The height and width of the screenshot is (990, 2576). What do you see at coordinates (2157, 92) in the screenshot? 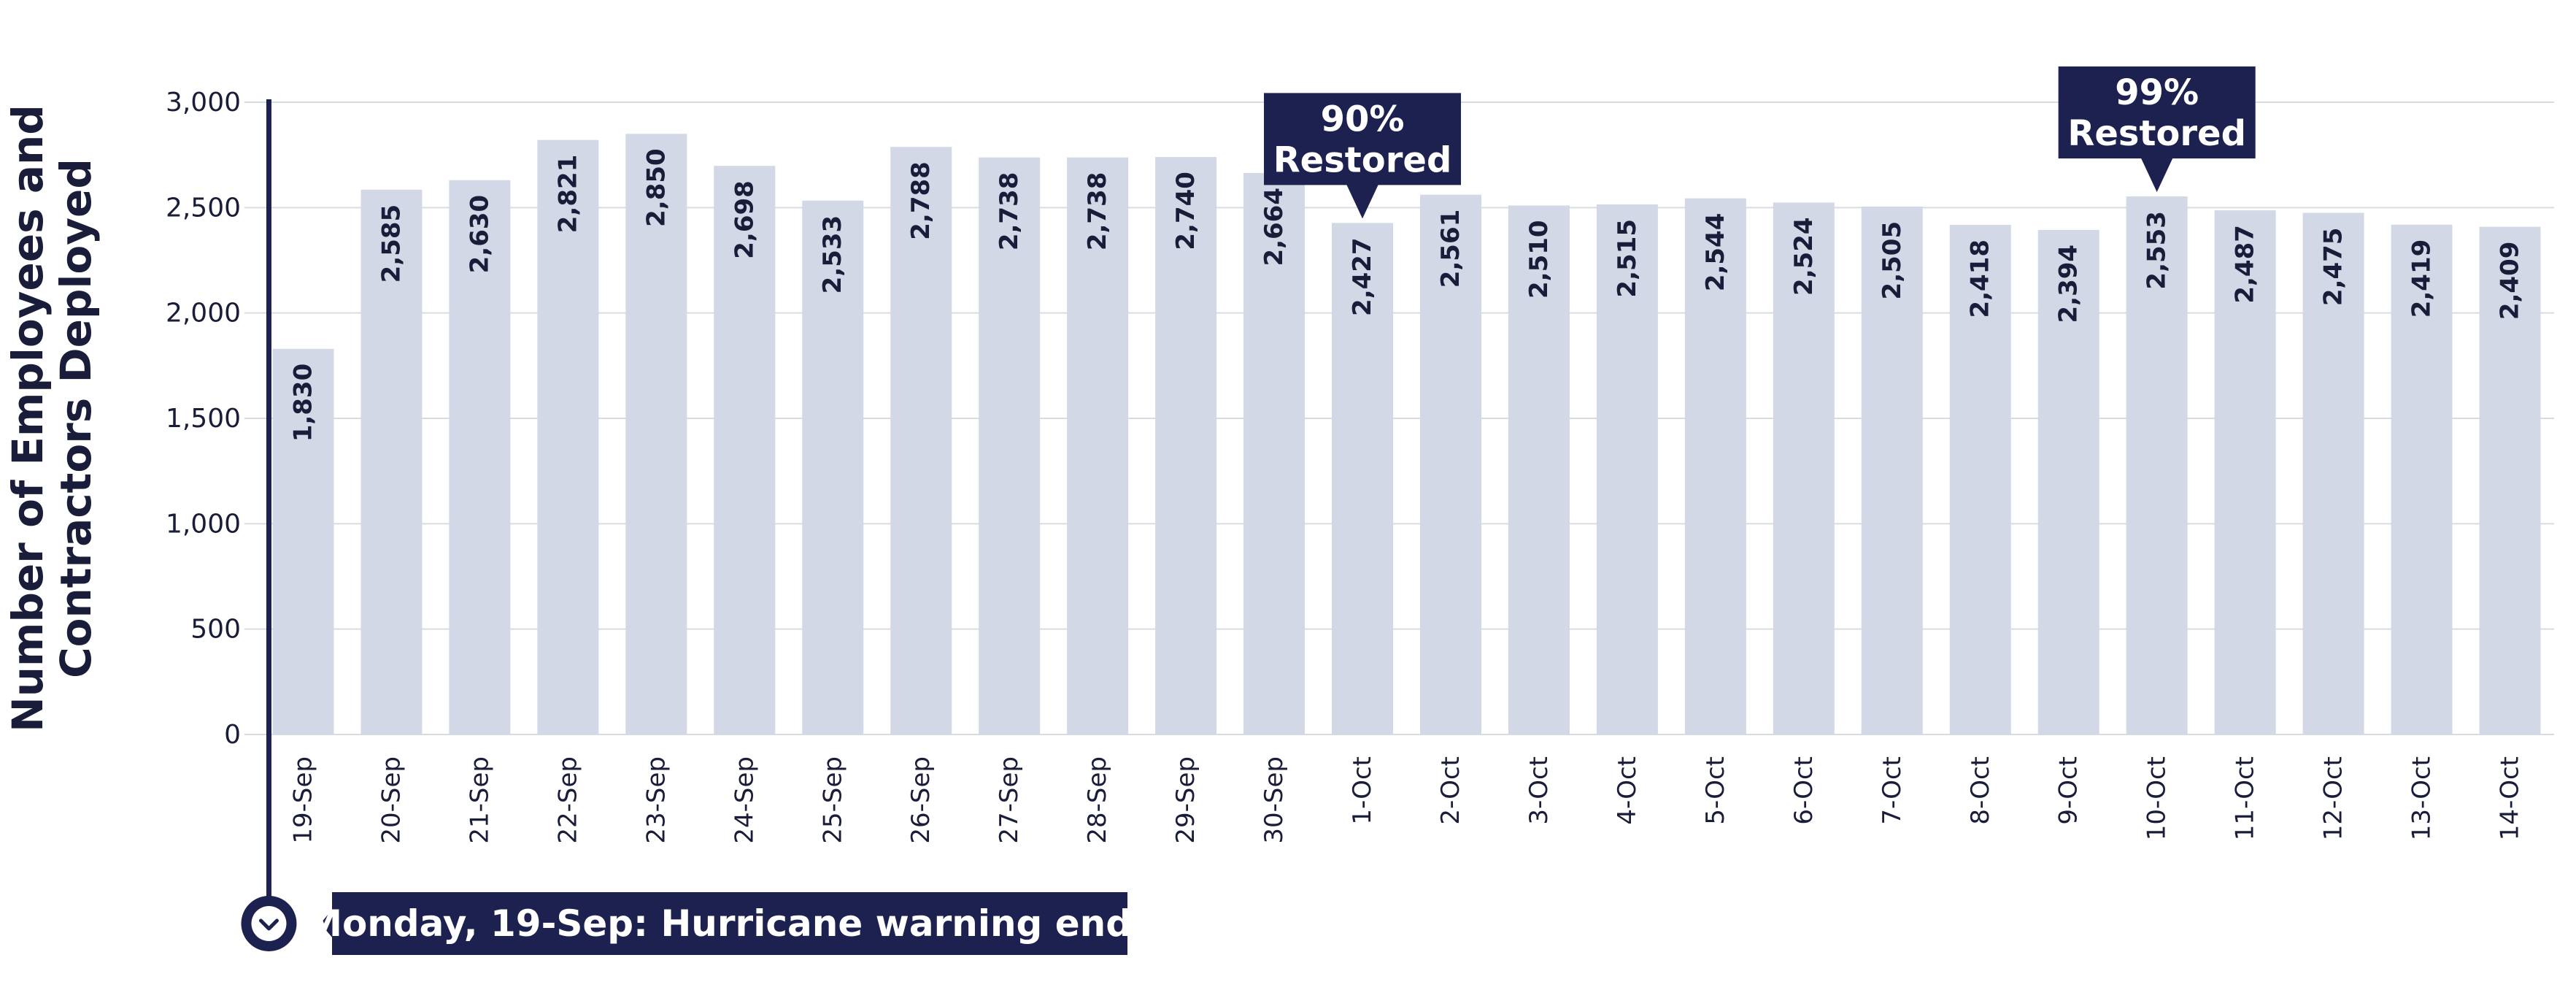
I see `callout-label: 99%` at bounding box center [2157, 92].